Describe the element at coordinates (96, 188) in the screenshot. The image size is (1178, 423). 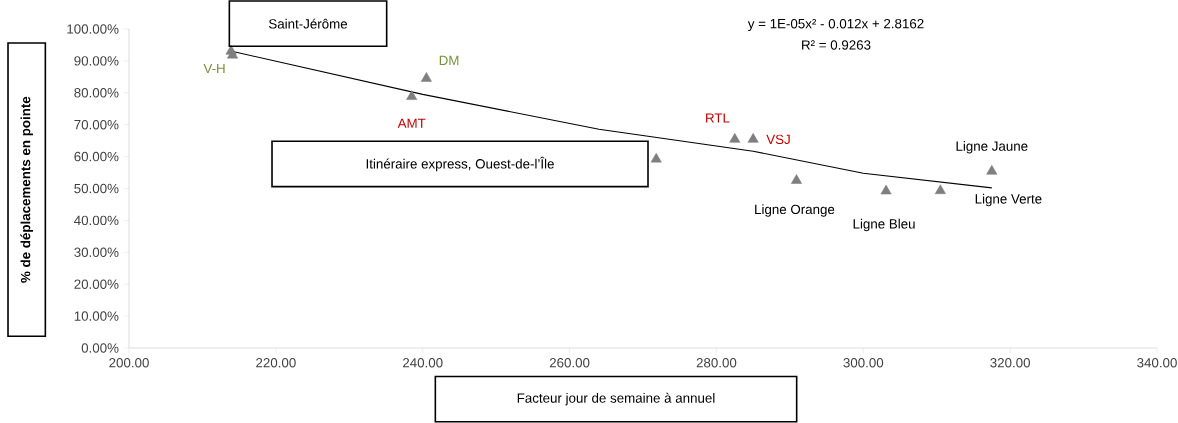
I see `y-tick-label: 50.00%` at that location.